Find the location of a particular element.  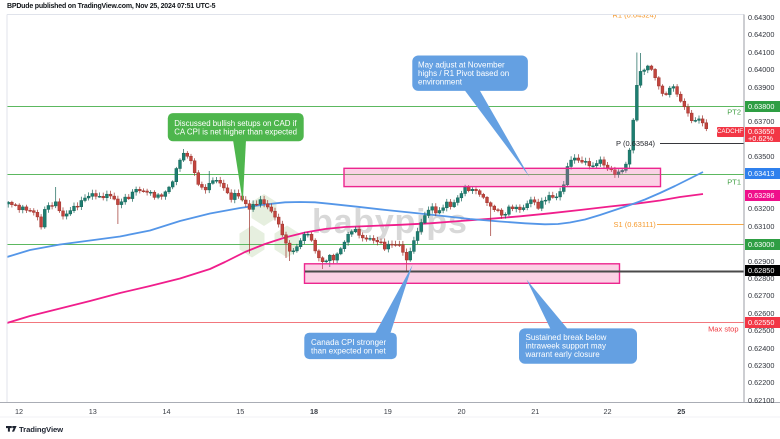

svg-text: Canada CPI stronger is located at coordinates (348, 342).